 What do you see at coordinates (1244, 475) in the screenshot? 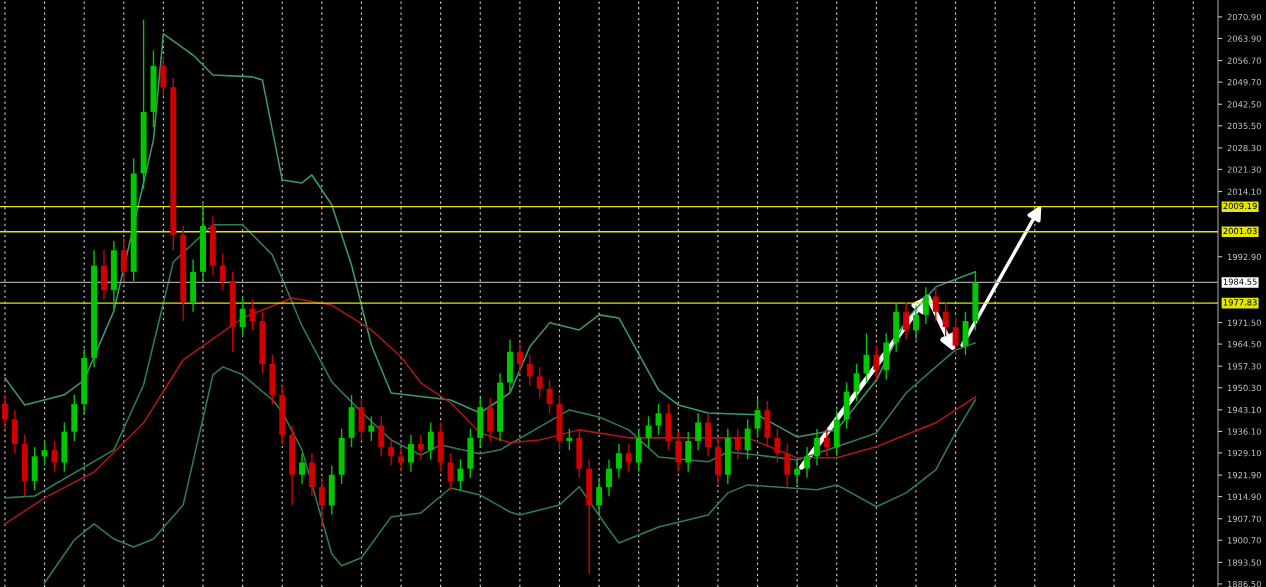
I see `y-tick-label: 1921.90` at bounding box center [1244, 475].